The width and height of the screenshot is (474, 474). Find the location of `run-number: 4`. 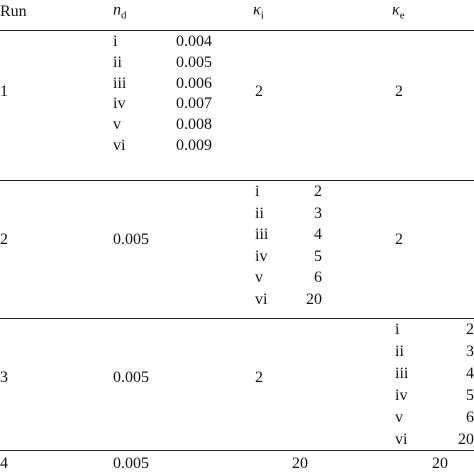

run-number: 4 is located at coordinates (4, 463).